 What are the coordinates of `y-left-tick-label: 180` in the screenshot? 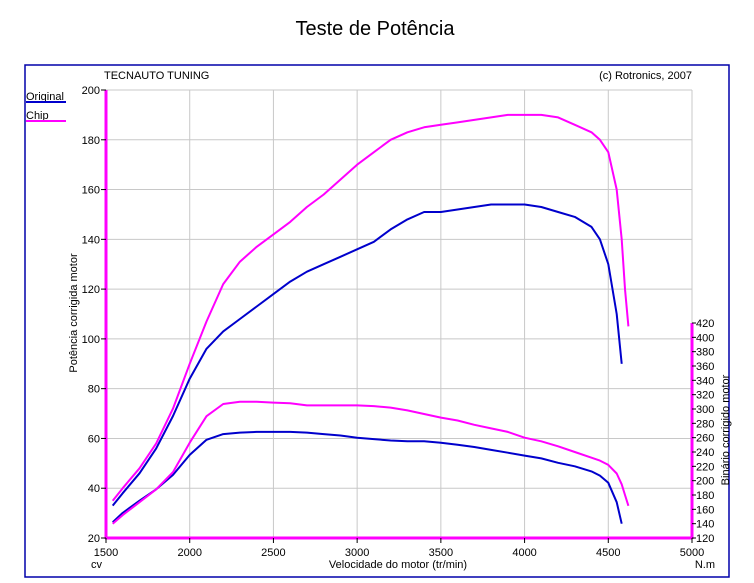 It's located at (91, 141).